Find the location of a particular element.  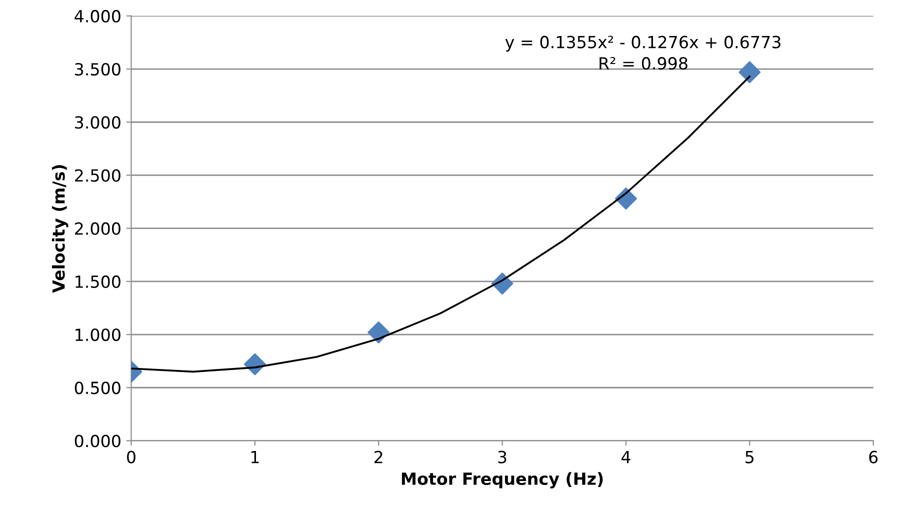

y-tick-label: 2.500 is located at coordinates (97, 175).